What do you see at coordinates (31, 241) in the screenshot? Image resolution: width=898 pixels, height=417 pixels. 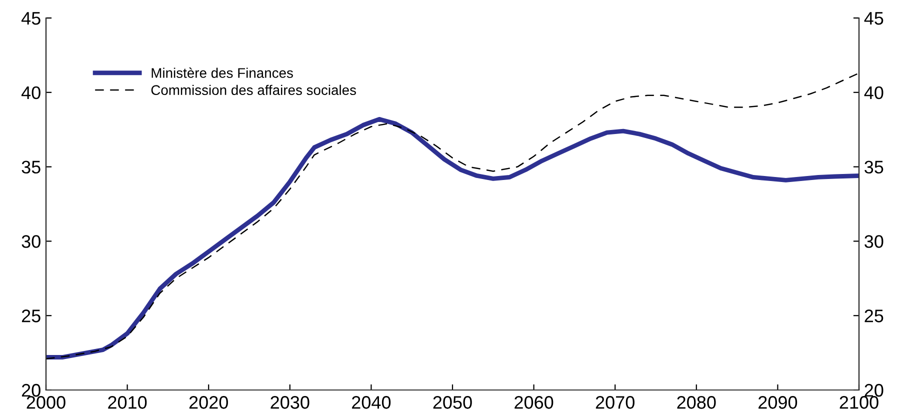 I see `y-tick-label: 30` at bounding box center [31, 241].